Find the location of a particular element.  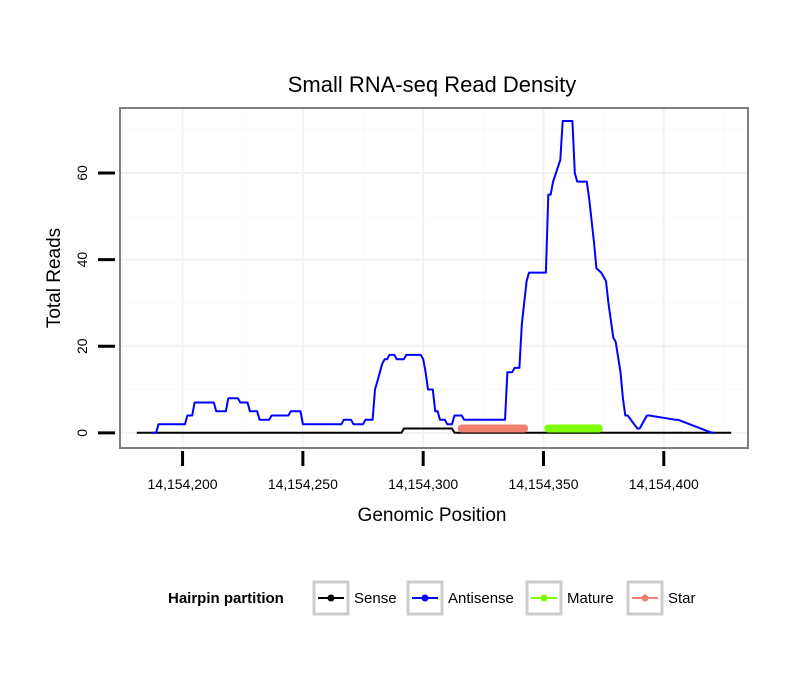

legend-dot-star is located at coordinates (645, 598).